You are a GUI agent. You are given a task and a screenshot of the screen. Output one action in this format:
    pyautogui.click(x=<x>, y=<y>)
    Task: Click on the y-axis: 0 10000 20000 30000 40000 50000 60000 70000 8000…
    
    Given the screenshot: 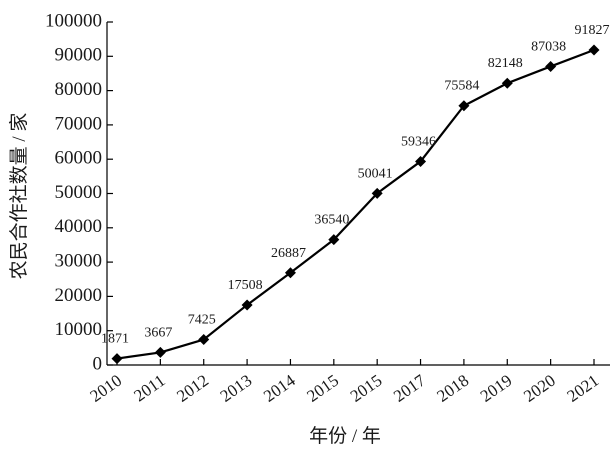 What is the action you would take?
    pyautogui.click(x=79, y=192)
    